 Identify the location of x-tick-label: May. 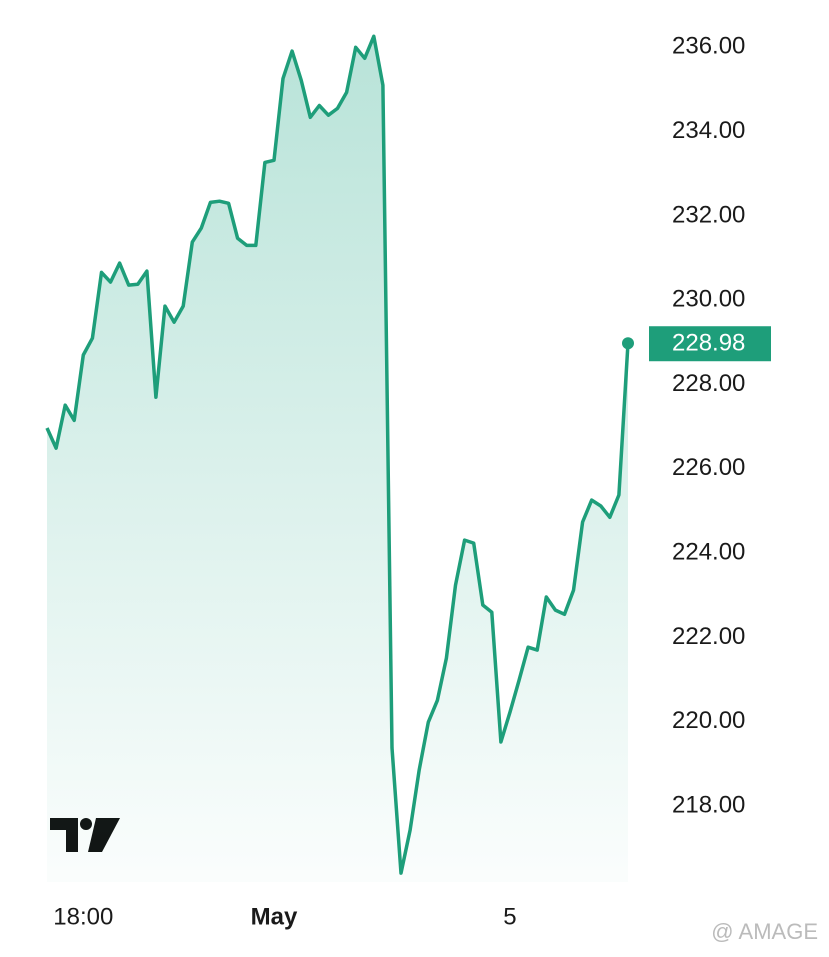
(274, 916).